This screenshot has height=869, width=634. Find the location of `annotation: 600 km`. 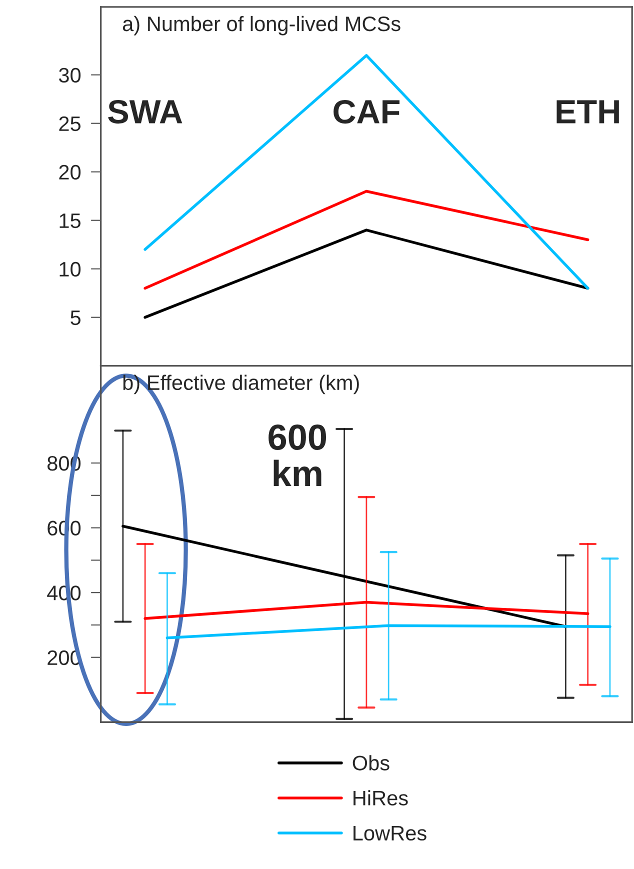

annotation: 600 km is located at coordinates (297, 455).